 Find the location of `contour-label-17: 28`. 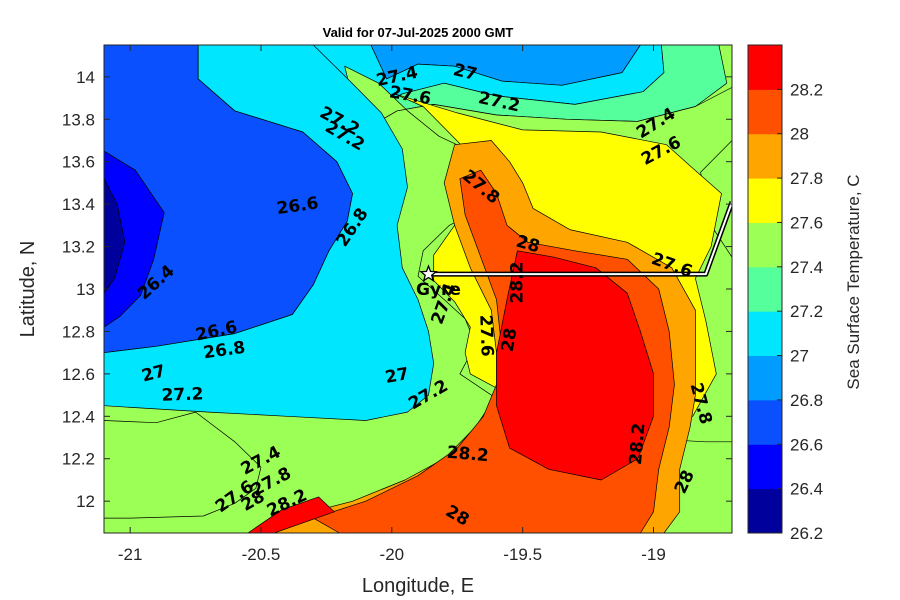

contour-label-17: 28 is located at coordinates (510, 340).